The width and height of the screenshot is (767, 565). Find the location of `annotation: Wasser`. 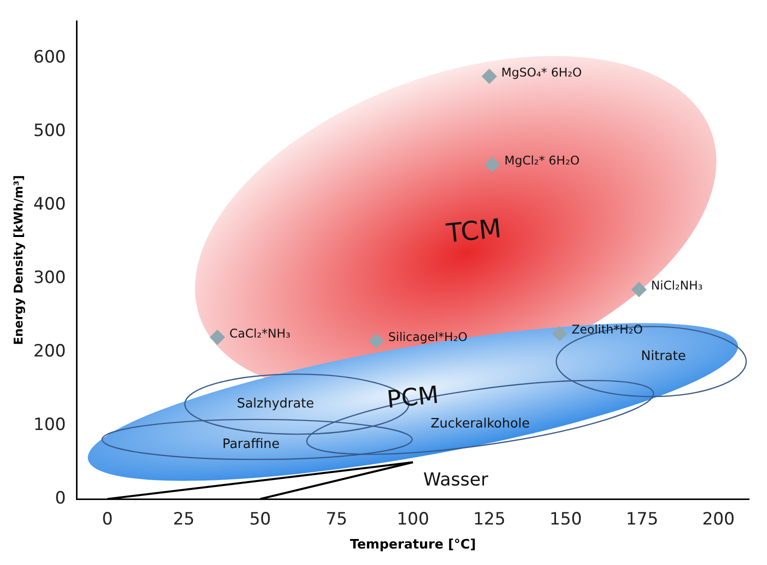

annotation: Wasser is located at coordinates (456, 479).